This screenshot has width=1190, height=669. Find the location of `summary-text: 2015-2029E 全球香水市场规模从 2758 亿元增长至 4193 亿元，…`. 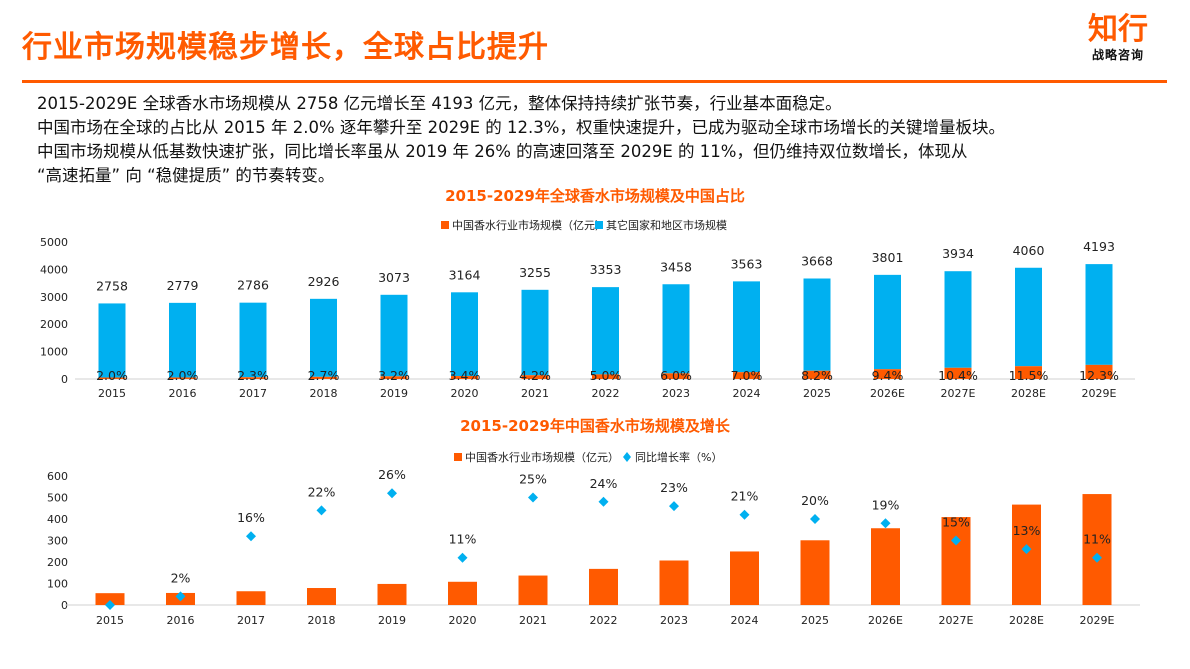

summary-text: 2015-2029E 全球香水市场规模从 2758 亿元增长至 4193 亿元，… is located at coordinates (607, 140).